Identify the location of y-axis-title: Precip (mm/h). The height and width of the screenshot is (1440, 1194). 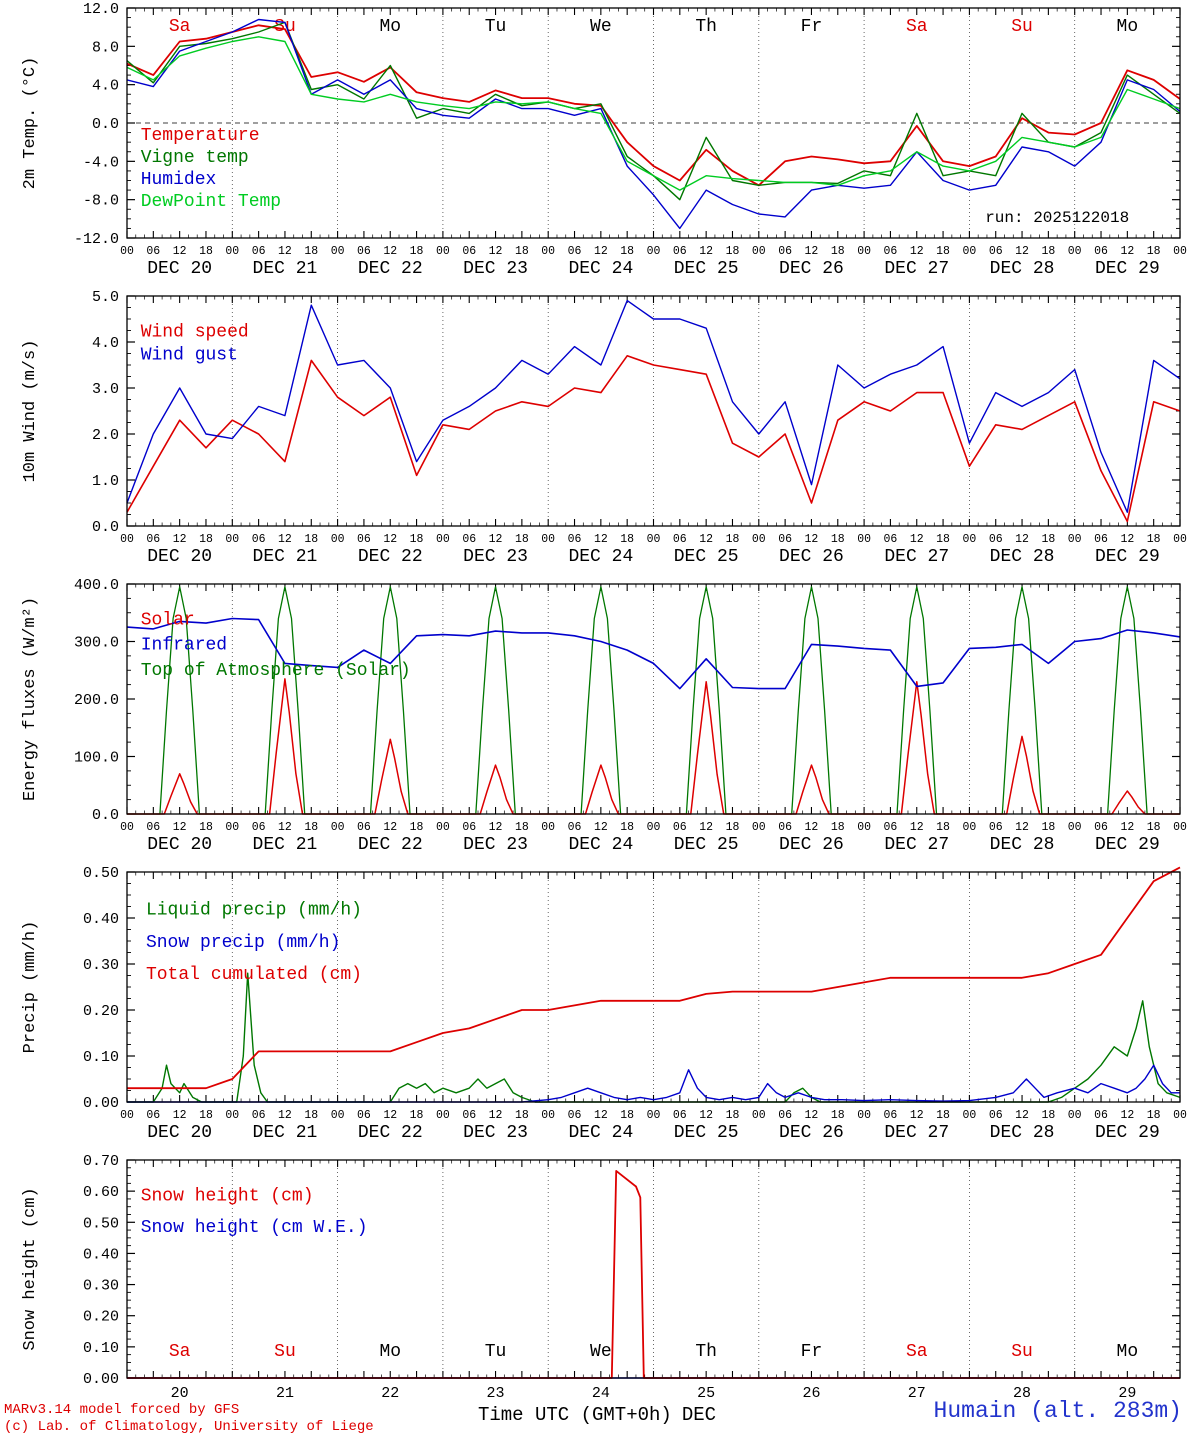
(30, 987).